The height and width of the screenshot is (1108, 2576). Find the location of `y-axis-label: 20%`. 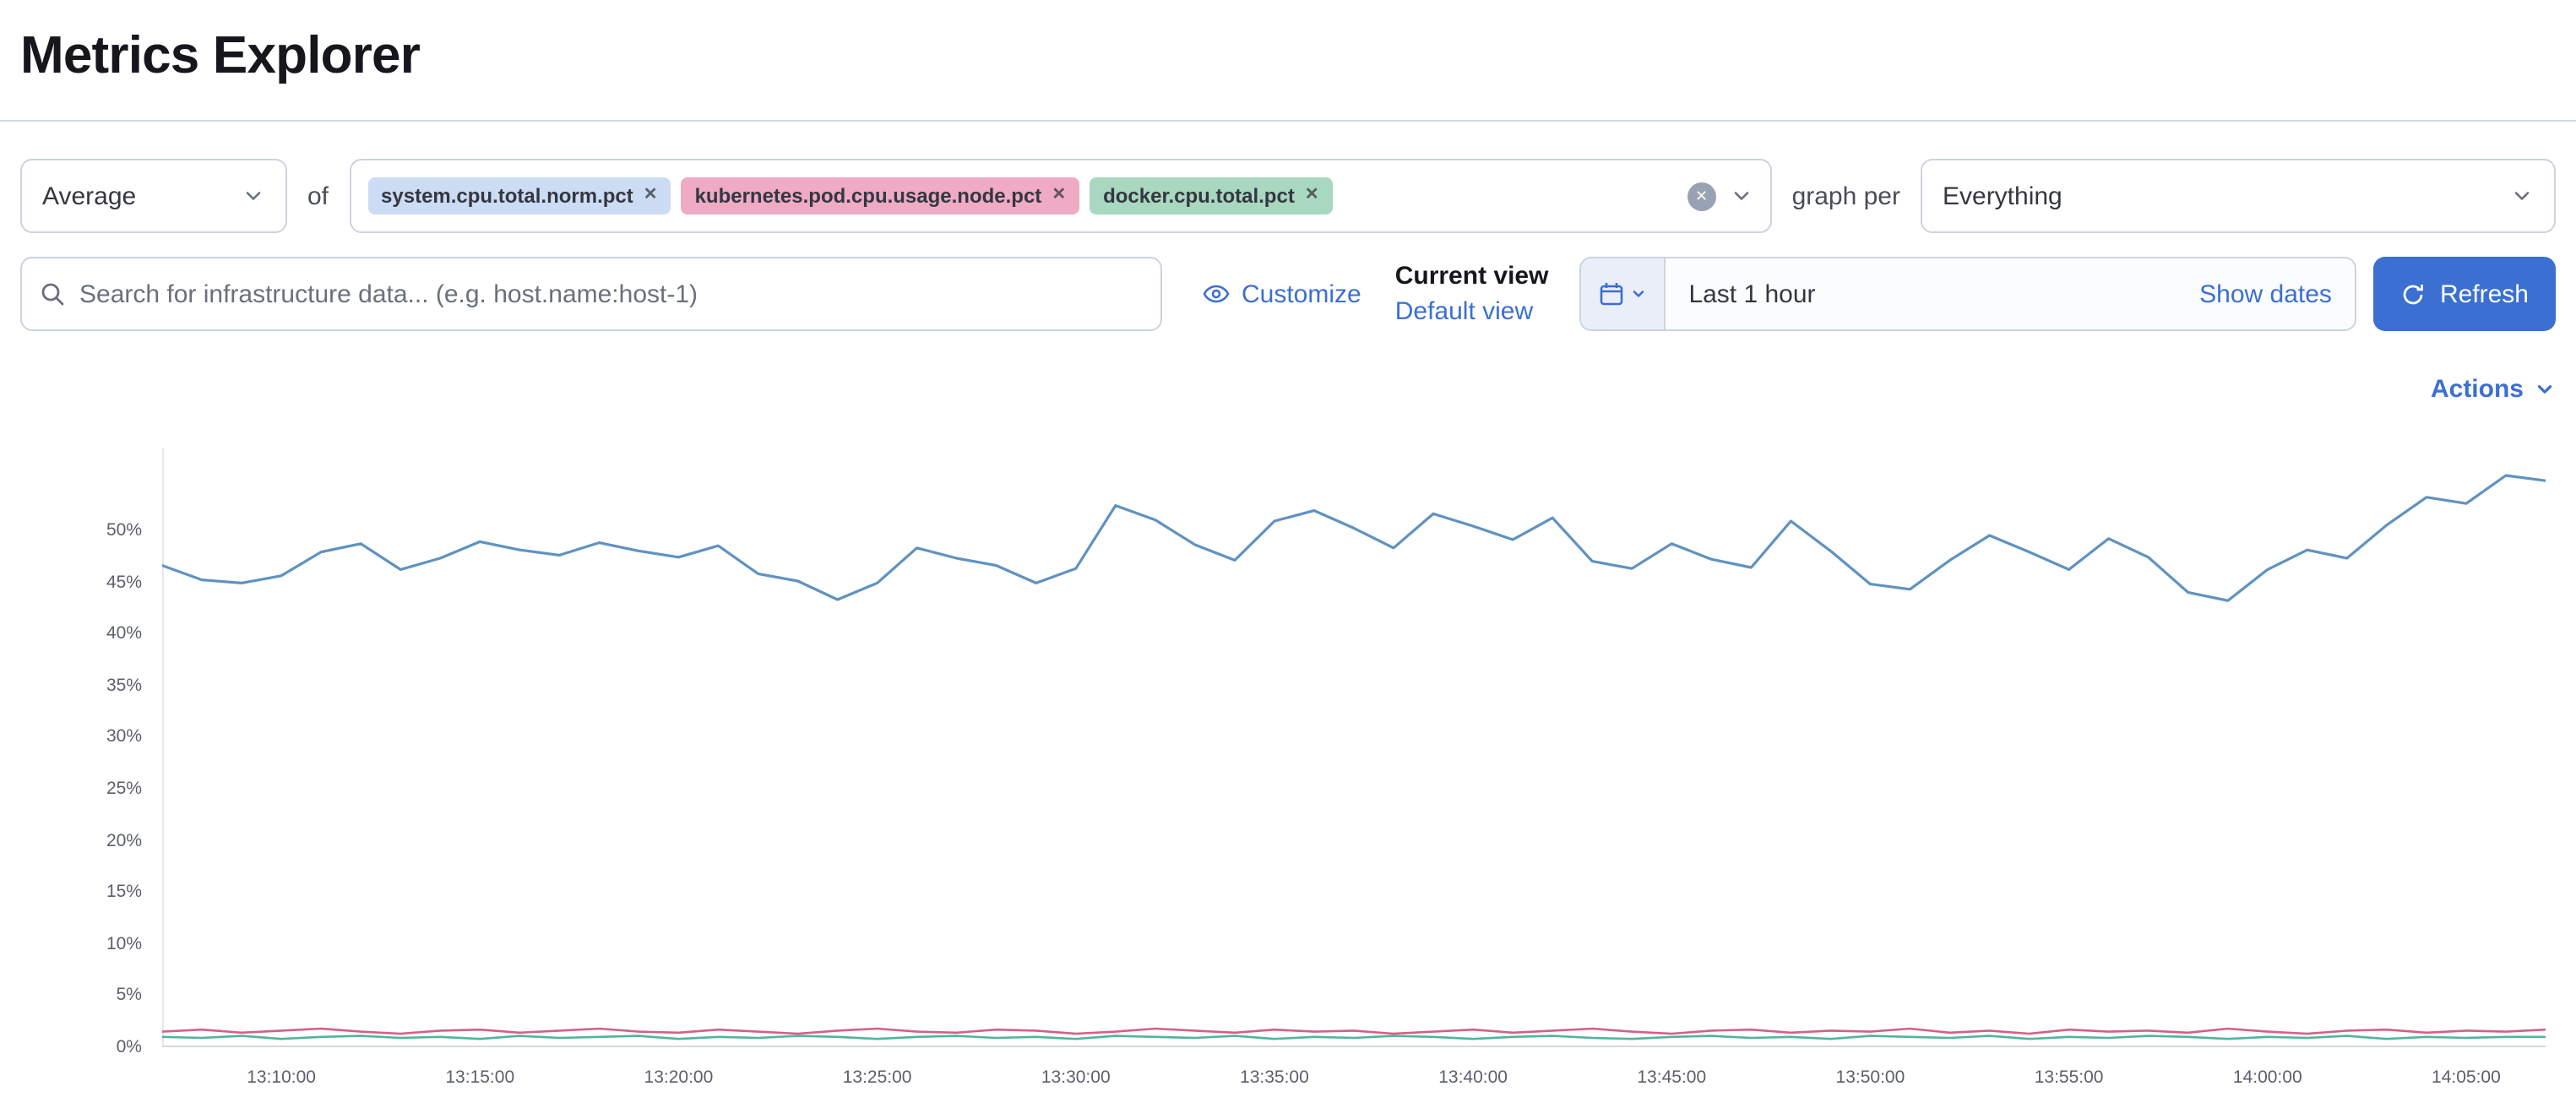

y-axis-label: 20% is located at coordinates (124, 840).